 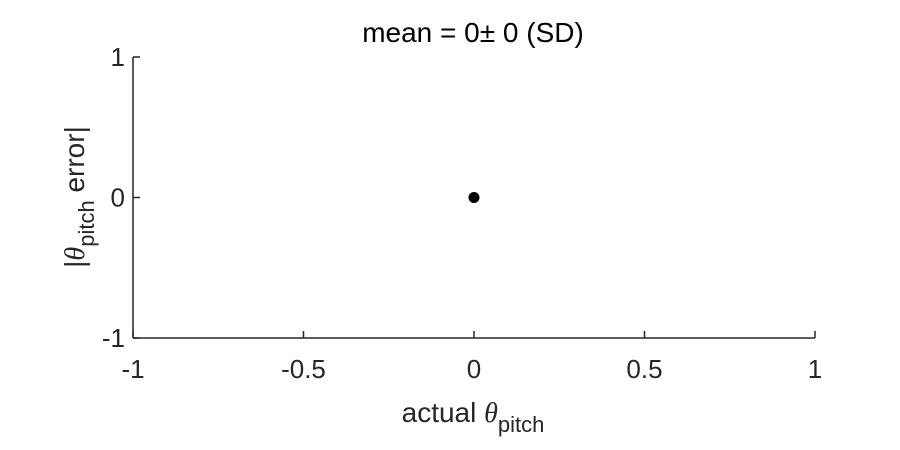 What do you see at coordinates (521, 424) in the screenshot?
I see `x-axis-label-subscript: pitch` at bounding box center [521, 424].